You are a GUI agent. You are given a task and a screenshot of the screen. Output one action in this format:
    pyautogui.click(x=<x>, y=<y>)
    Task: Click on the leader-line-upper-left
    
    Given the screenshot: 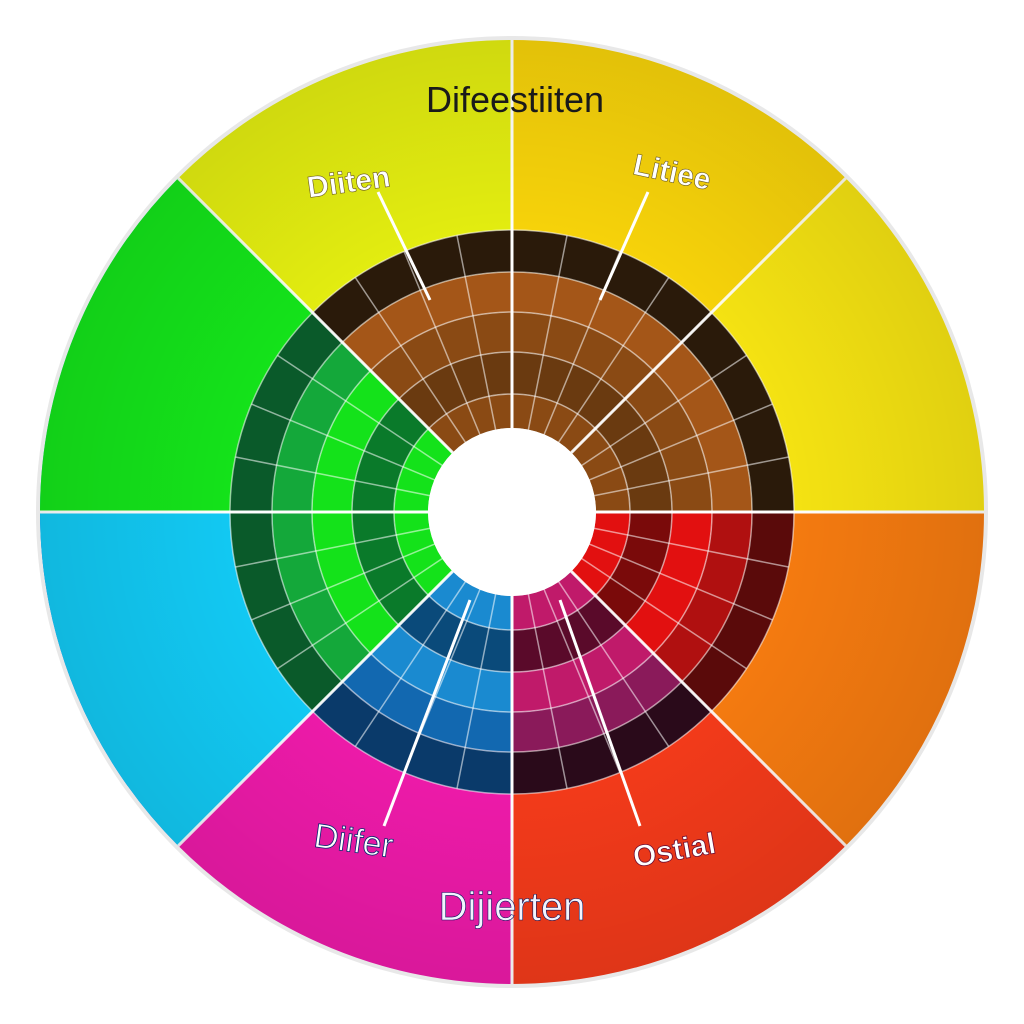 What is the action you would take?
    pyautogui.click(x=404, y=246)
    